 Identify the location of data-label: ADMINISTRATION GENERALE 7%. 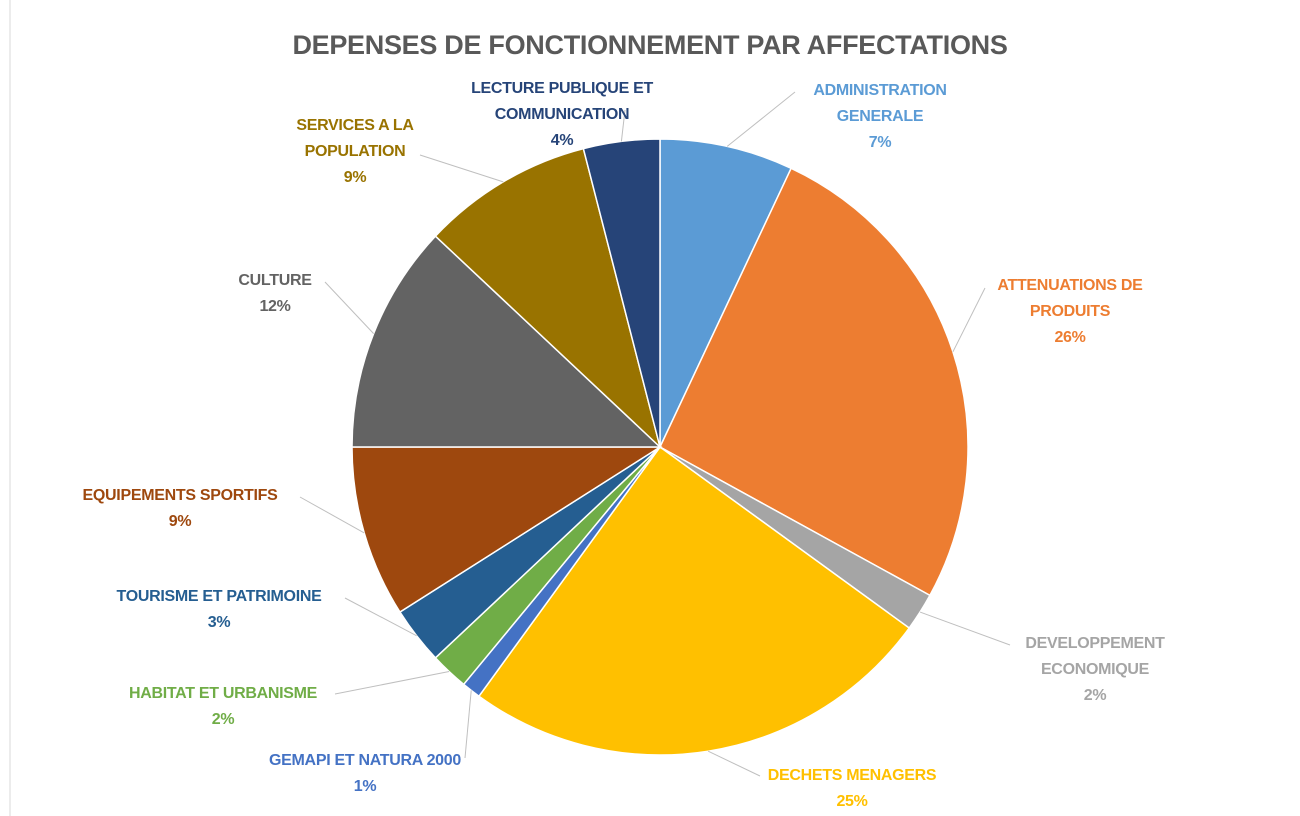
(880, 117).